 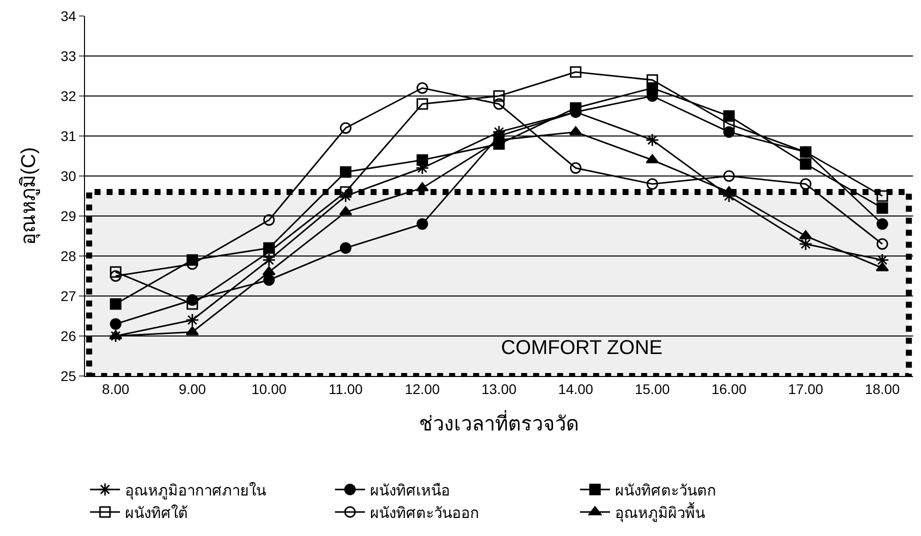 What do you see at coordinates (156, 513) in the screenshot?
I see `legend-label: ผนังทิศใต้` at bounding box center [156, 513].